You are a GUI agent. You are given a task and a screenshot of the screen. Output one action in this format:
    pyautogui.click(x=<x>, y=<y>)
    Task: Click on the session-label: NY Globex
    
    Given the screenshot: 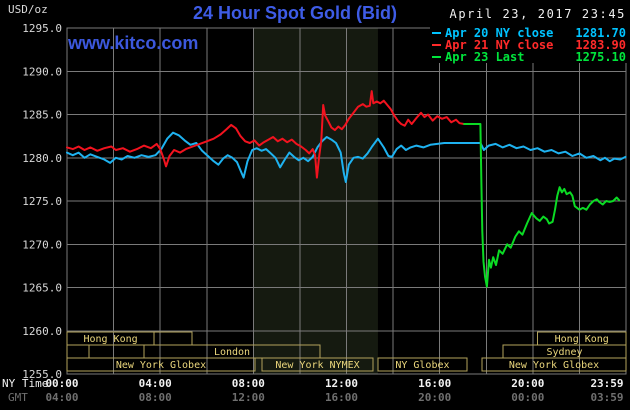 What is the action you would take?
    pyautogui.click(x=422, y=365)
    